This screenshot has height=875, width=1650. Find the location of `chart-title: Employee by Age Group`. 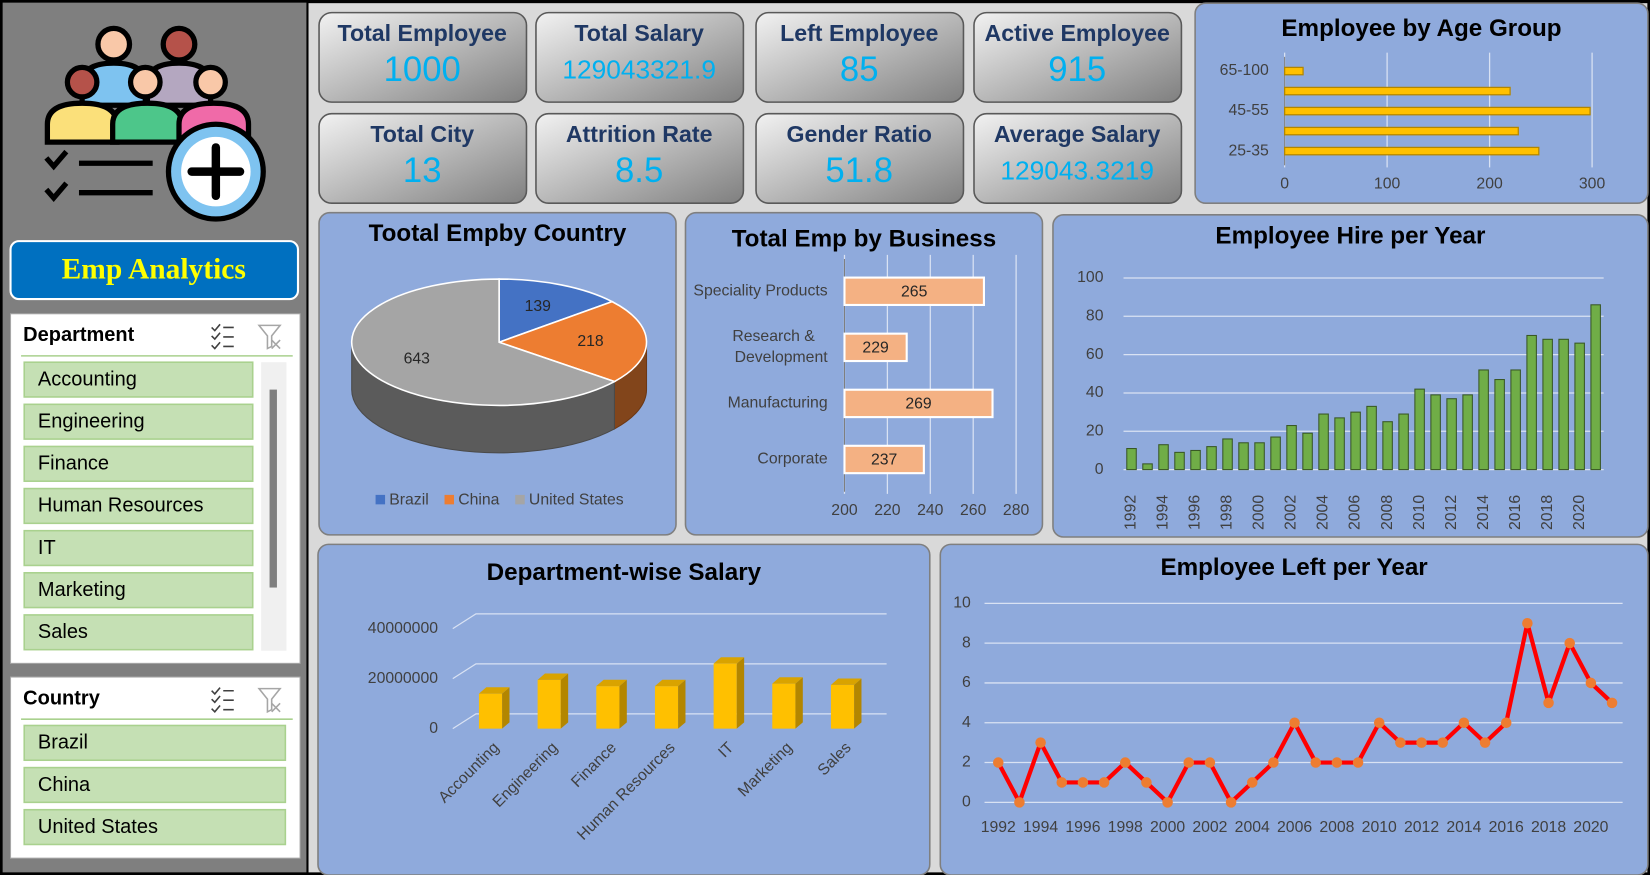

chart-title: Employee by Age Group is located at coordinates (1421, 28).